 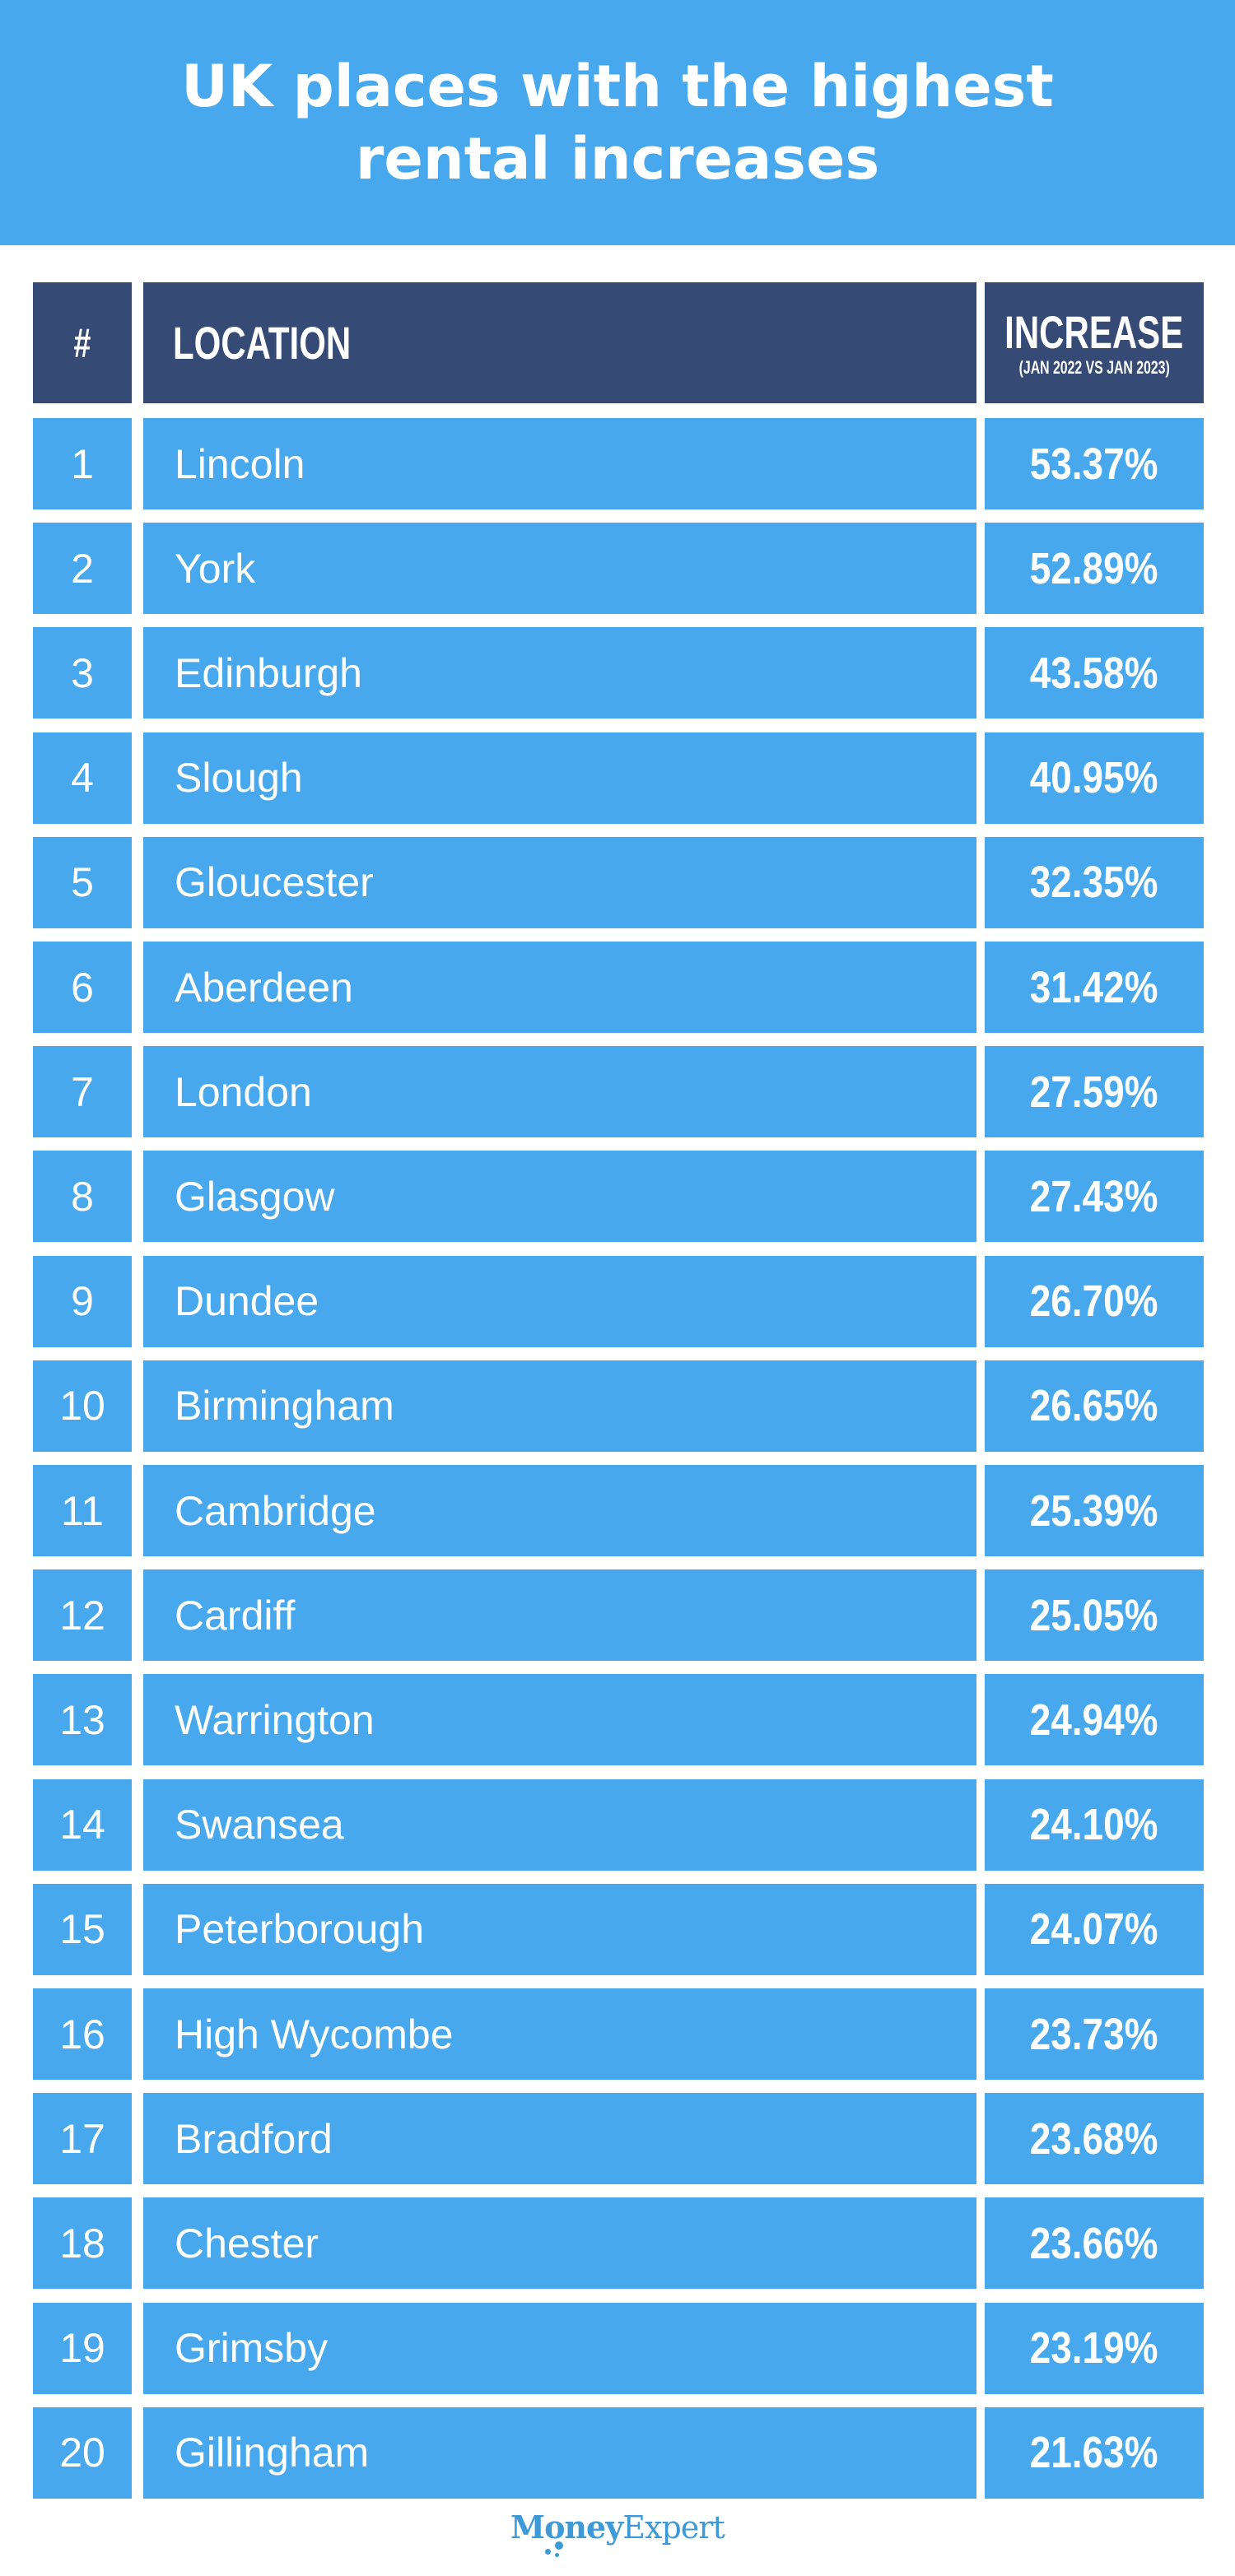 I want to click on increase-cell: 23.66%, so click(x=1094, y=2243).